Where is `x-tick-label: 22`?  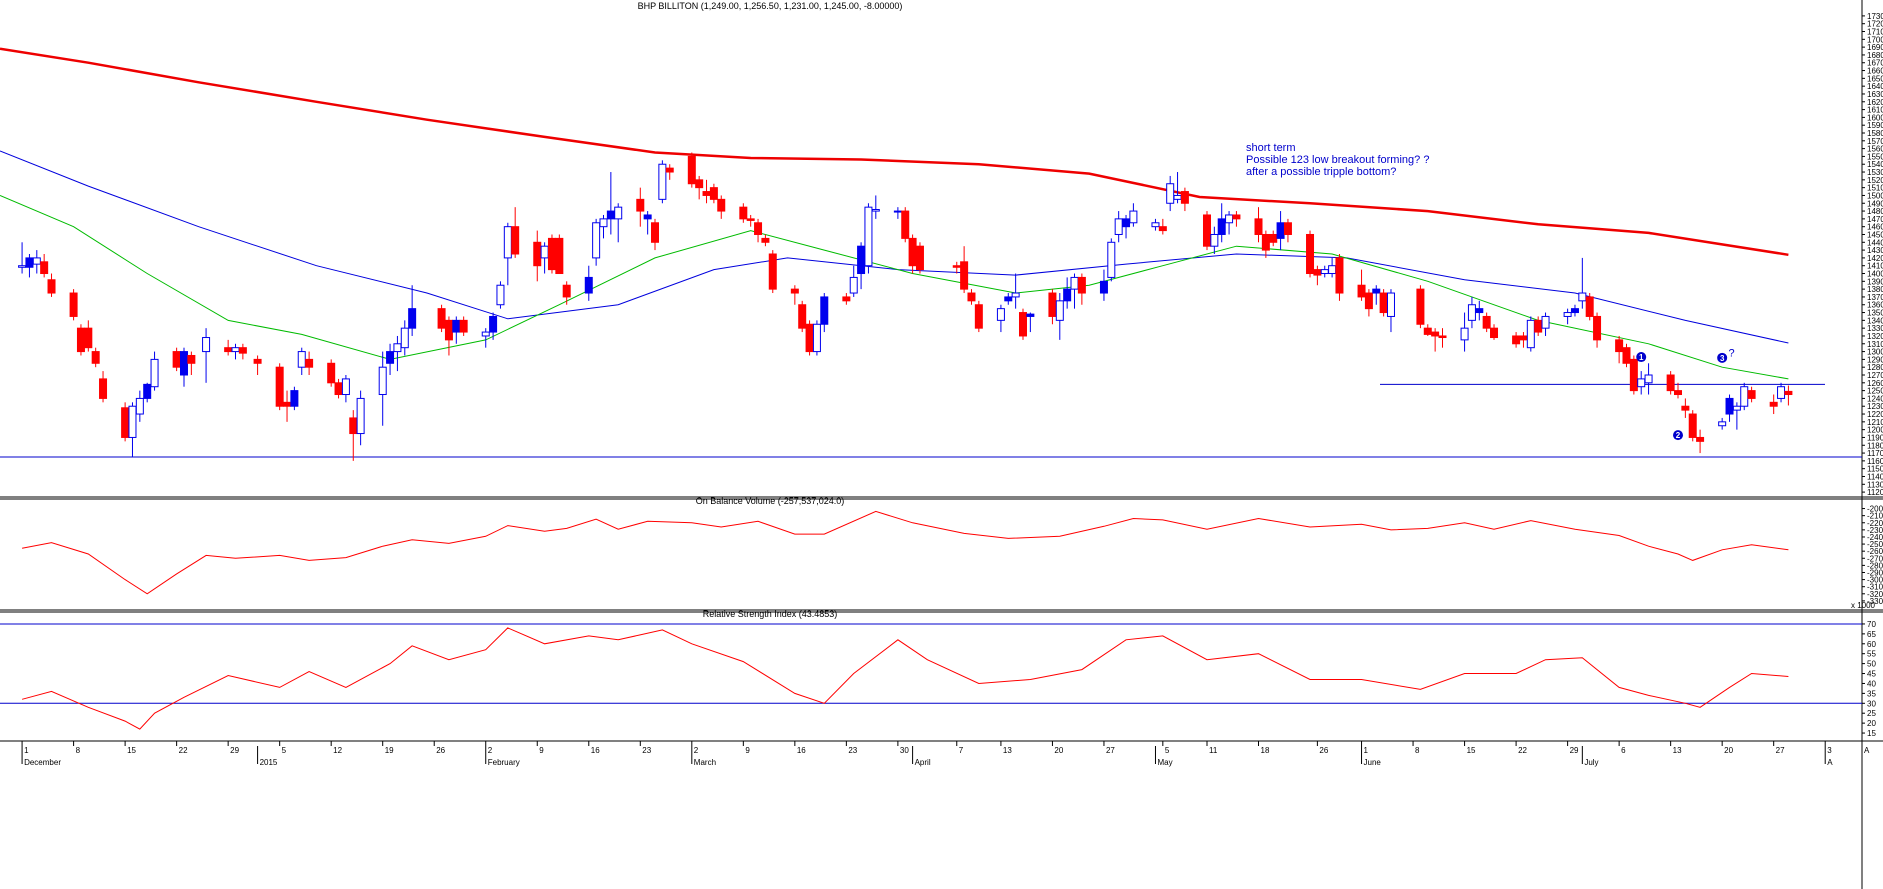
x-tick-label: 22 is located at coordinates (183, 750).